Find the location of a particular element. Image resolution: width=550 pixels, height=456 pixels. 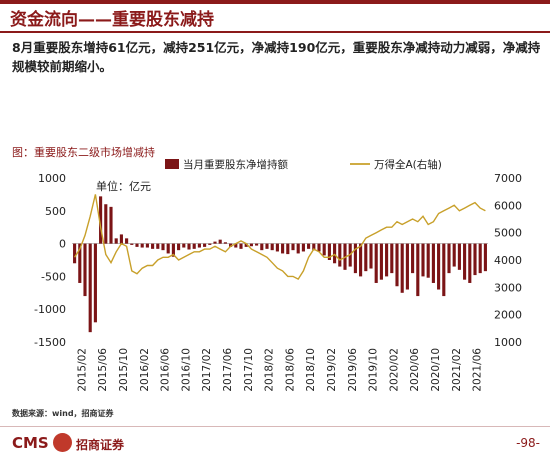

x-tick-label: 2020/10 is located at coordinates (436, 370).